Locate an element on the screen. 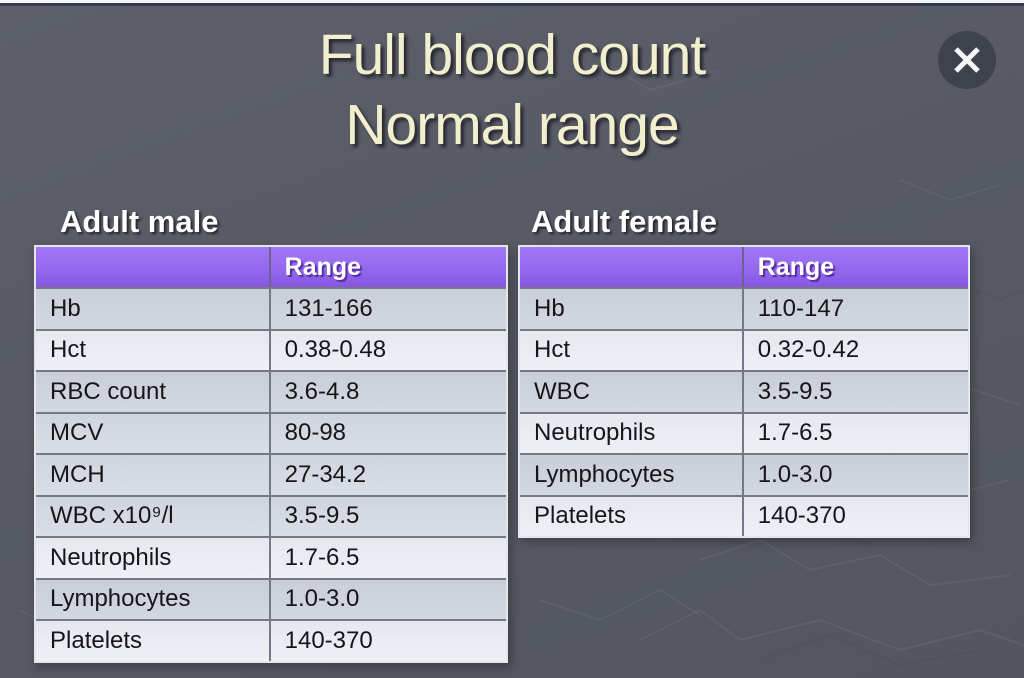 The image size is (1024, 678). top-white-strip is located at coordinates (512, 1).